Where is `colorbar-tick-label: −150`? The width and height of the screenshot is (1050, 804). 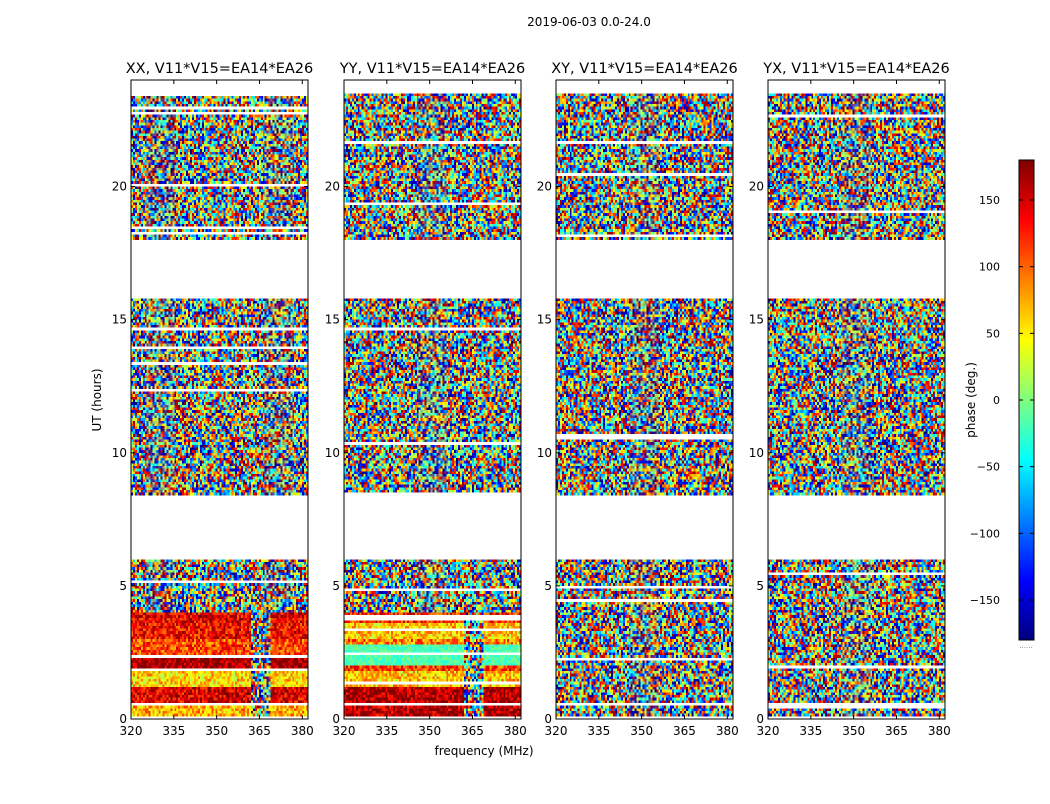 colorbar-tick-label: −150 is located at coordinates (985, 600).